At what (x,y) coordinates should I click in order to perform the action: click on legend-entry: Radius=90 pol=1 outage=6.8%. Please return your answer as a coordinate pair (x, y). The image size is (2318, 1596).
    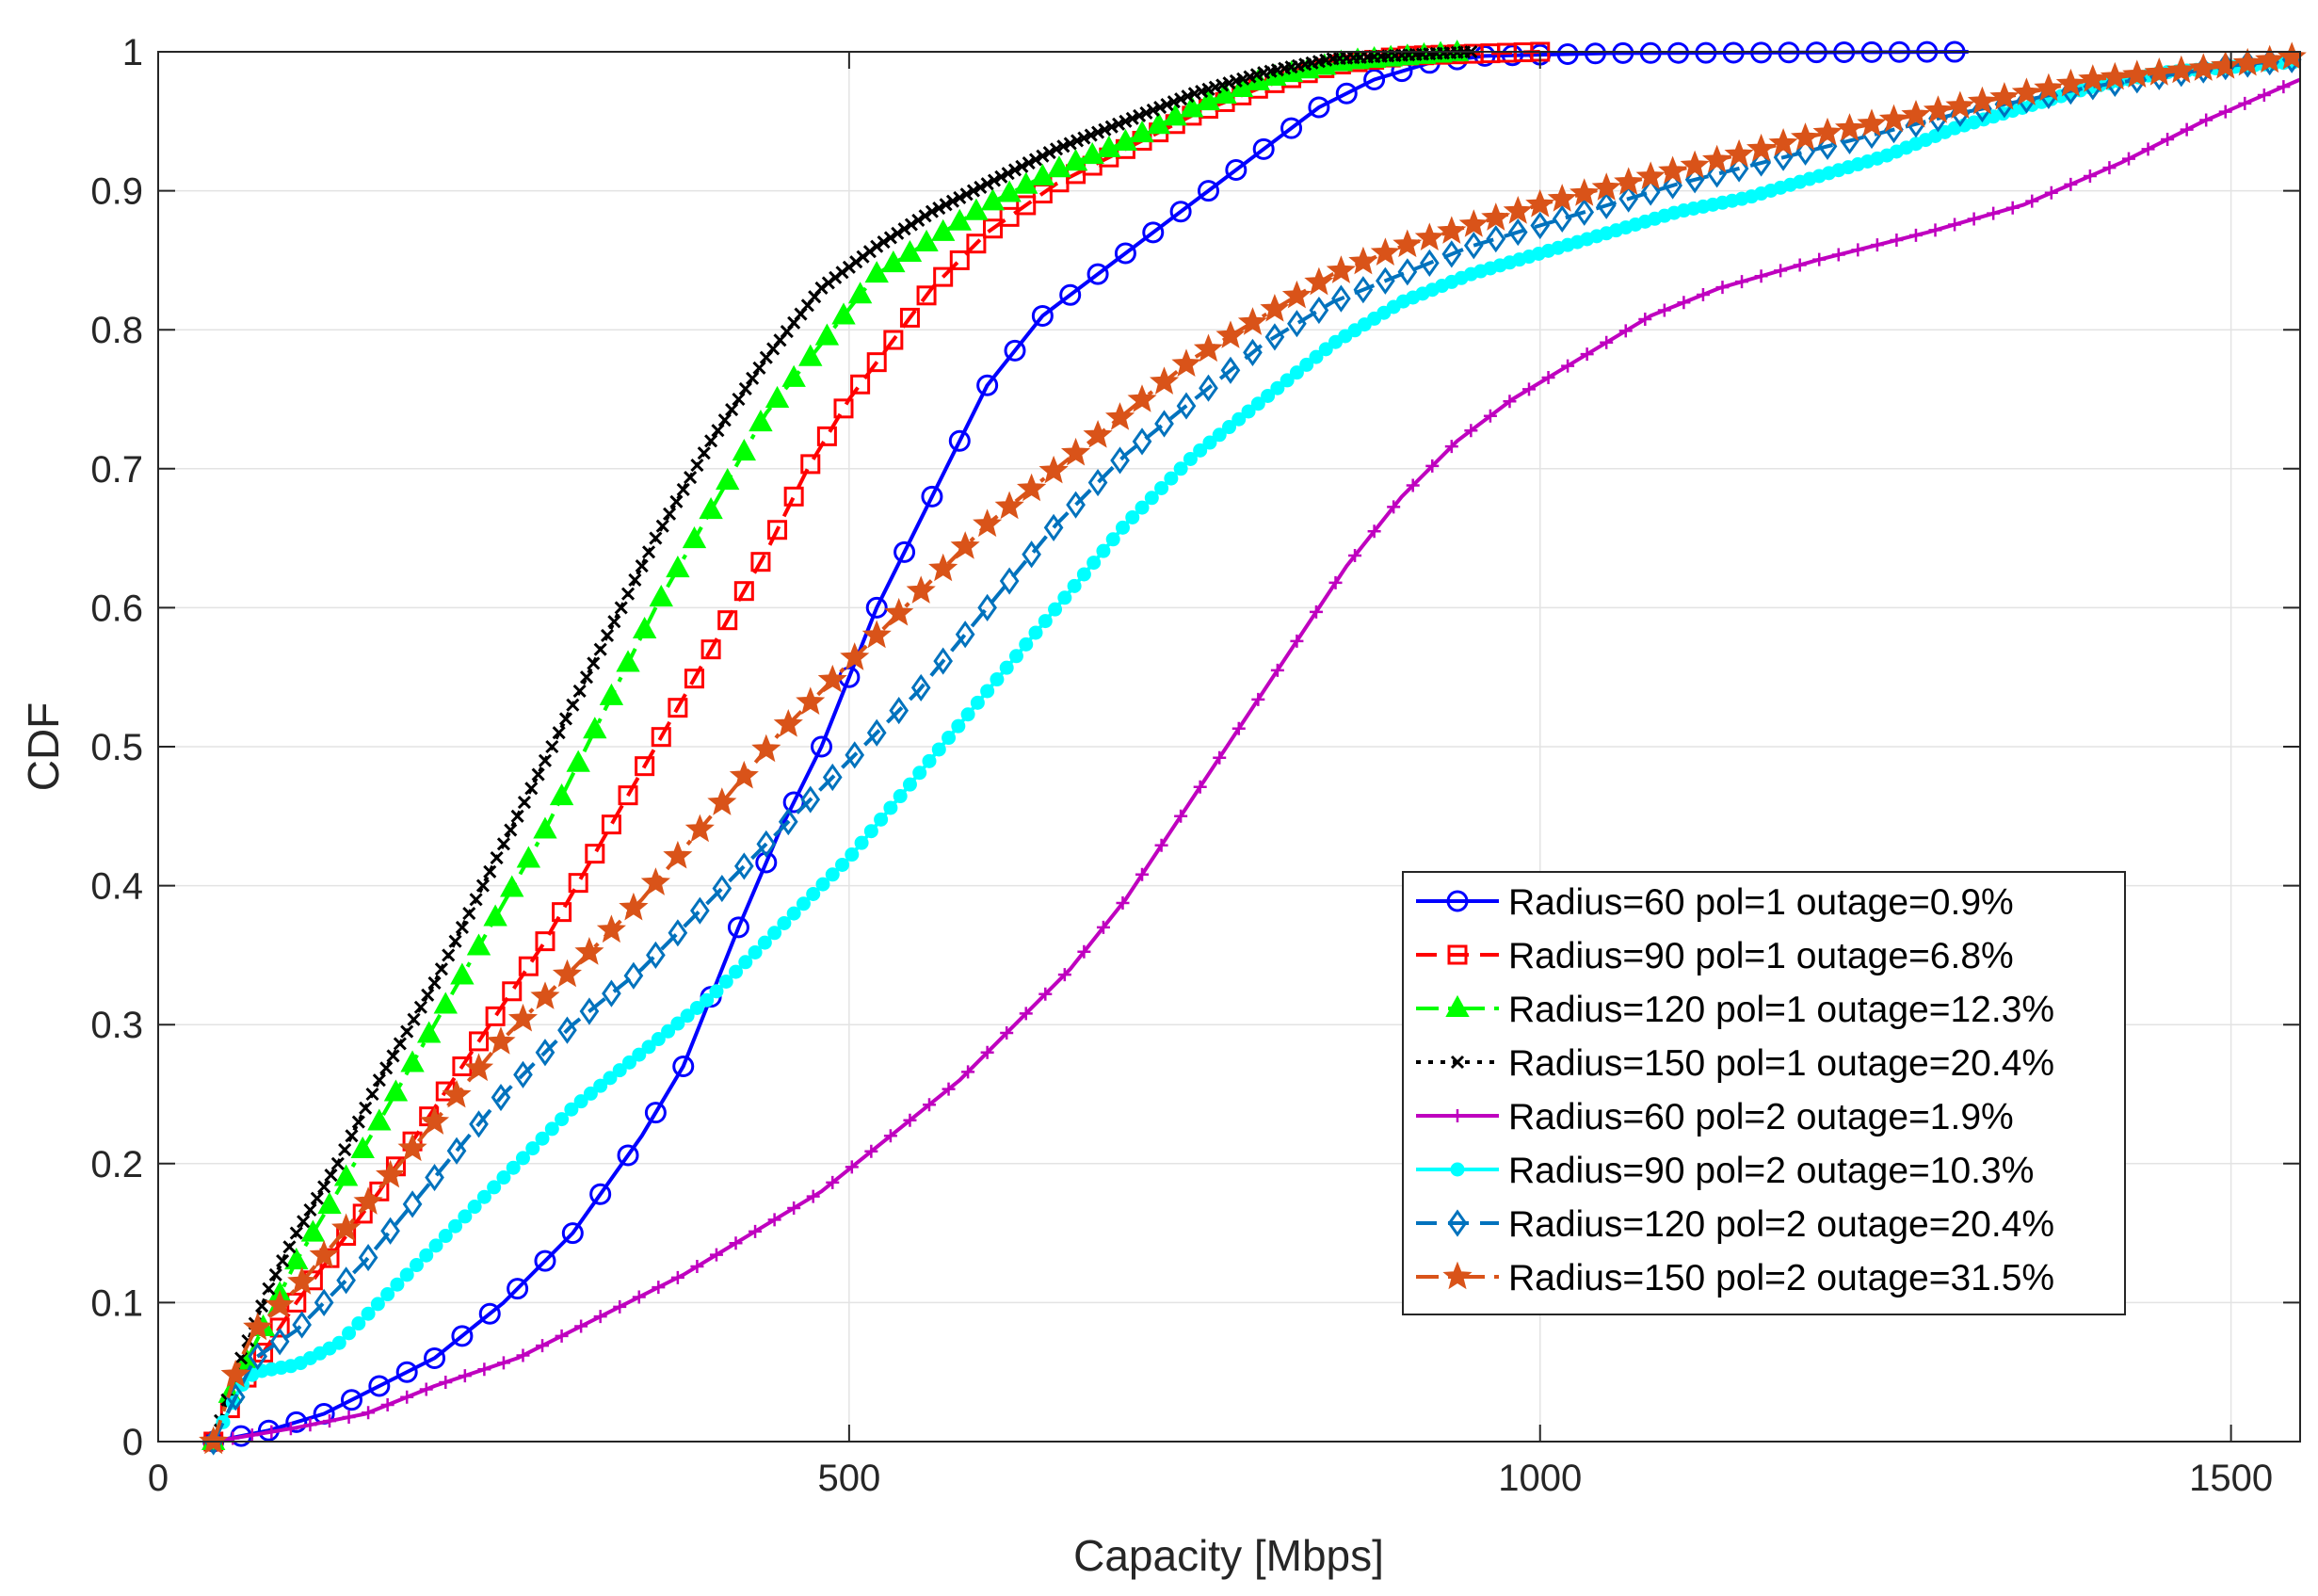
    Looking at the image, I should click on (1761, 956).